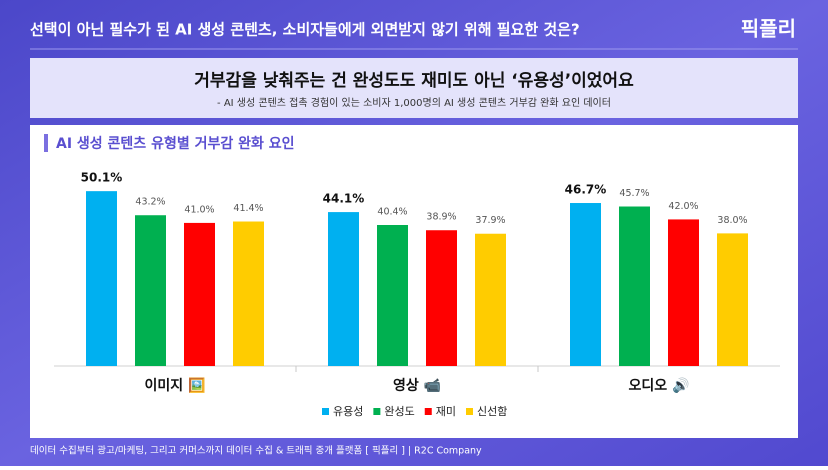  I want to click on value-label: 45.7%, so click(634, 193).